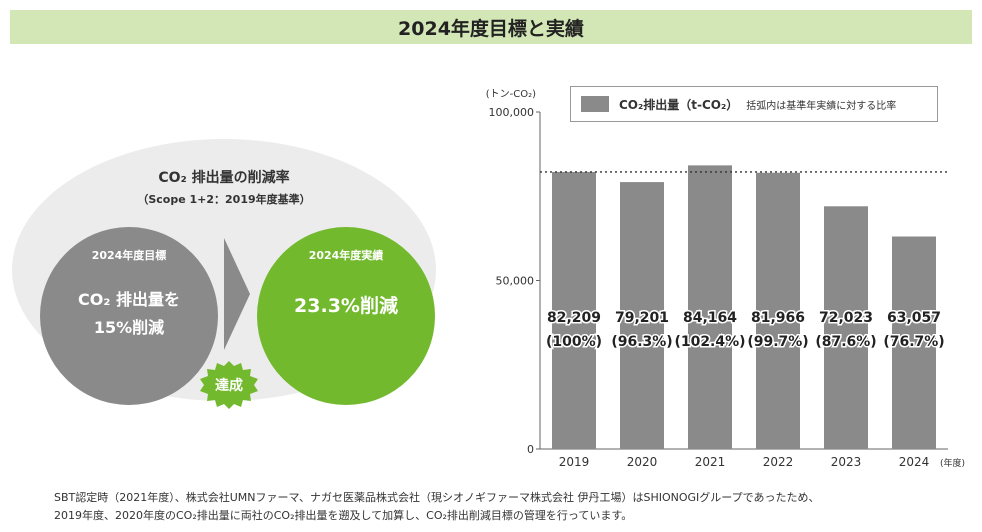 This screenshot has width=982, height=532. I want to click on achieved-badge: 達成, so click(229, 386).